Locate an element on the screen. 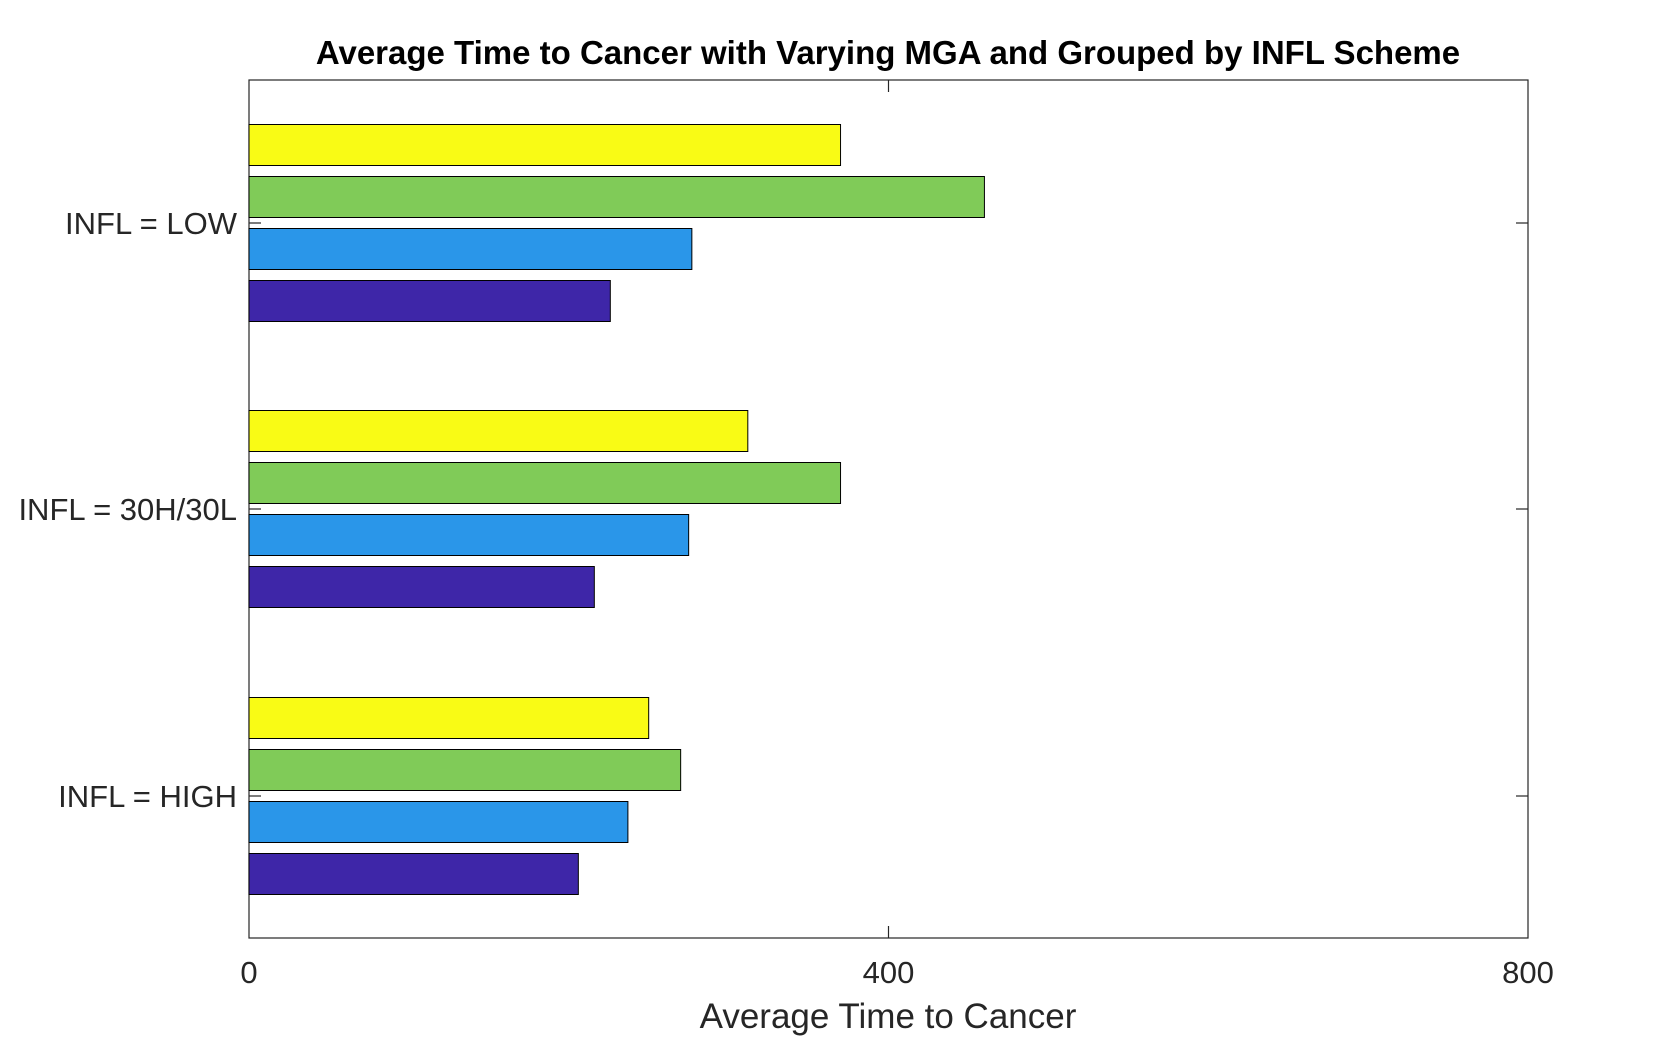 The height and width of the screenshot is (1042, 1667). x-tick-label-1: 400 is located at coordinates (889, 972).